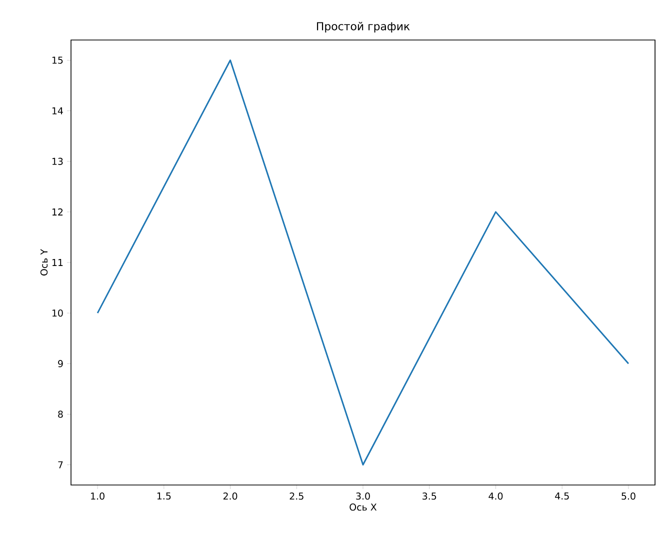 This screenshot has width=656, height=534. What do you see at coordinates (230, 496) in the screenshot?
I see `x-tick-label: 2.0` at bounding box center [230, 496].